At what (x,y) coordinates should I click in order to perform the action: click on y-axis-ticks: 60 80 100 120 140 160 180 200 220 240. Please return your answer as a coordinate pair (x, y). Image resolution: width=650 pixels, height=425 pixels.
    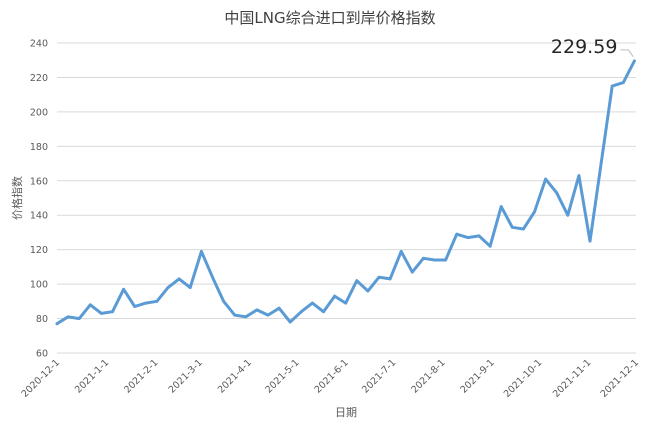
    Looking at the image, I should click on (39, 199).